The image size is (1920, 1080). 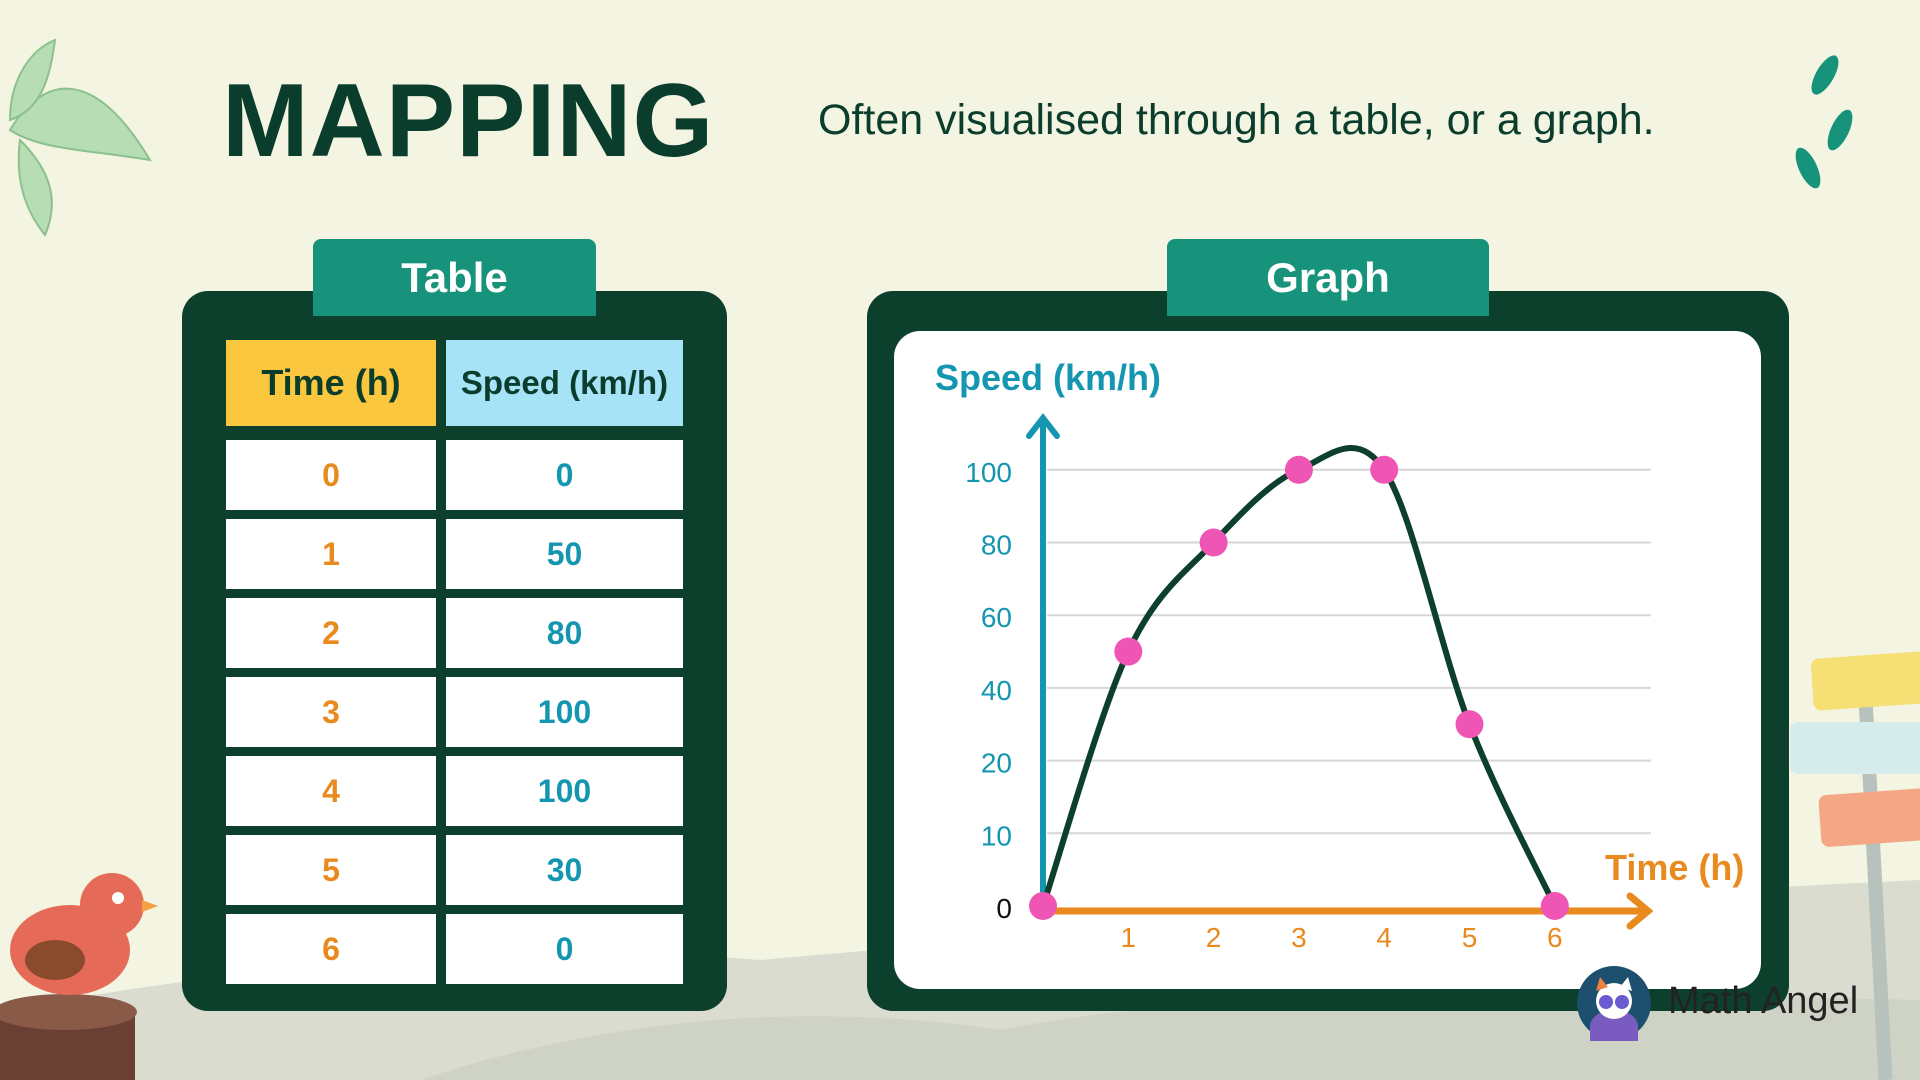 What do you see at coordinates (564, 633) in the screenshot?
I see `table-cell-speed: 80` at bounding box center [564, 633].